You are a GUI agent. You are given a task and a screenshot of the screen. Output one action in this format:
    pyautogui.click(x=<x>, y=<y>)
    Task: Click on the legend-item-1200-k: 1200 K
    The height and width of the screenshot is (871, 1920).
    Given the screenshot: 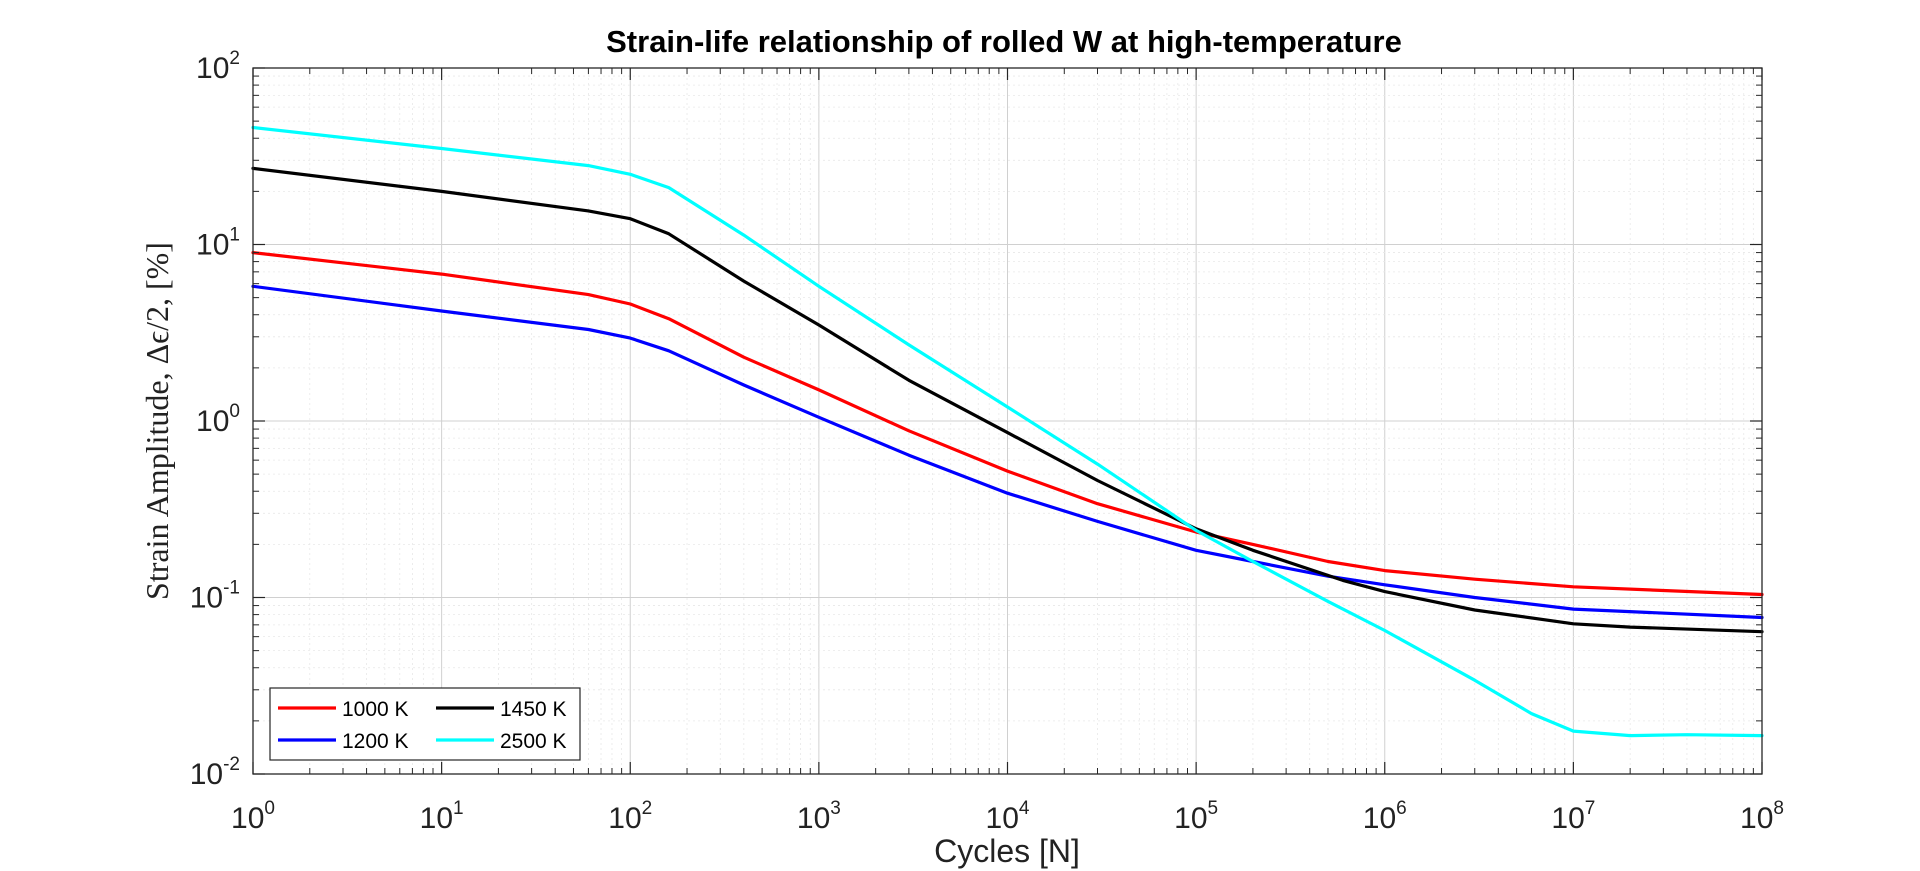 What is the action you would take?
    pyautogui.click(x=343, y=741)
    